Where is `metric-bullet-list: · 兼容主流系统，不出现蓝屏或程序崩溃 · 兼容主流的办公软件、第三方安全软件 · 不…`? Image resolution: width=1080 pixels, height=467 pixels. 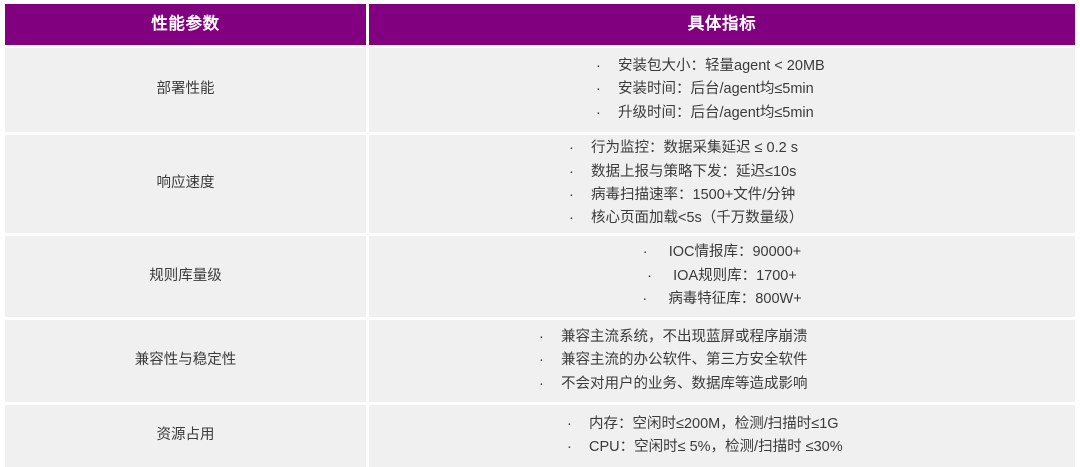
metric-bullet-list: · 兼容主流系统，不出现蓝屏或程序崩溃 · 兼容主流的办公软件、第三方安全软件 · 不… is located at coordinates (724, 361).